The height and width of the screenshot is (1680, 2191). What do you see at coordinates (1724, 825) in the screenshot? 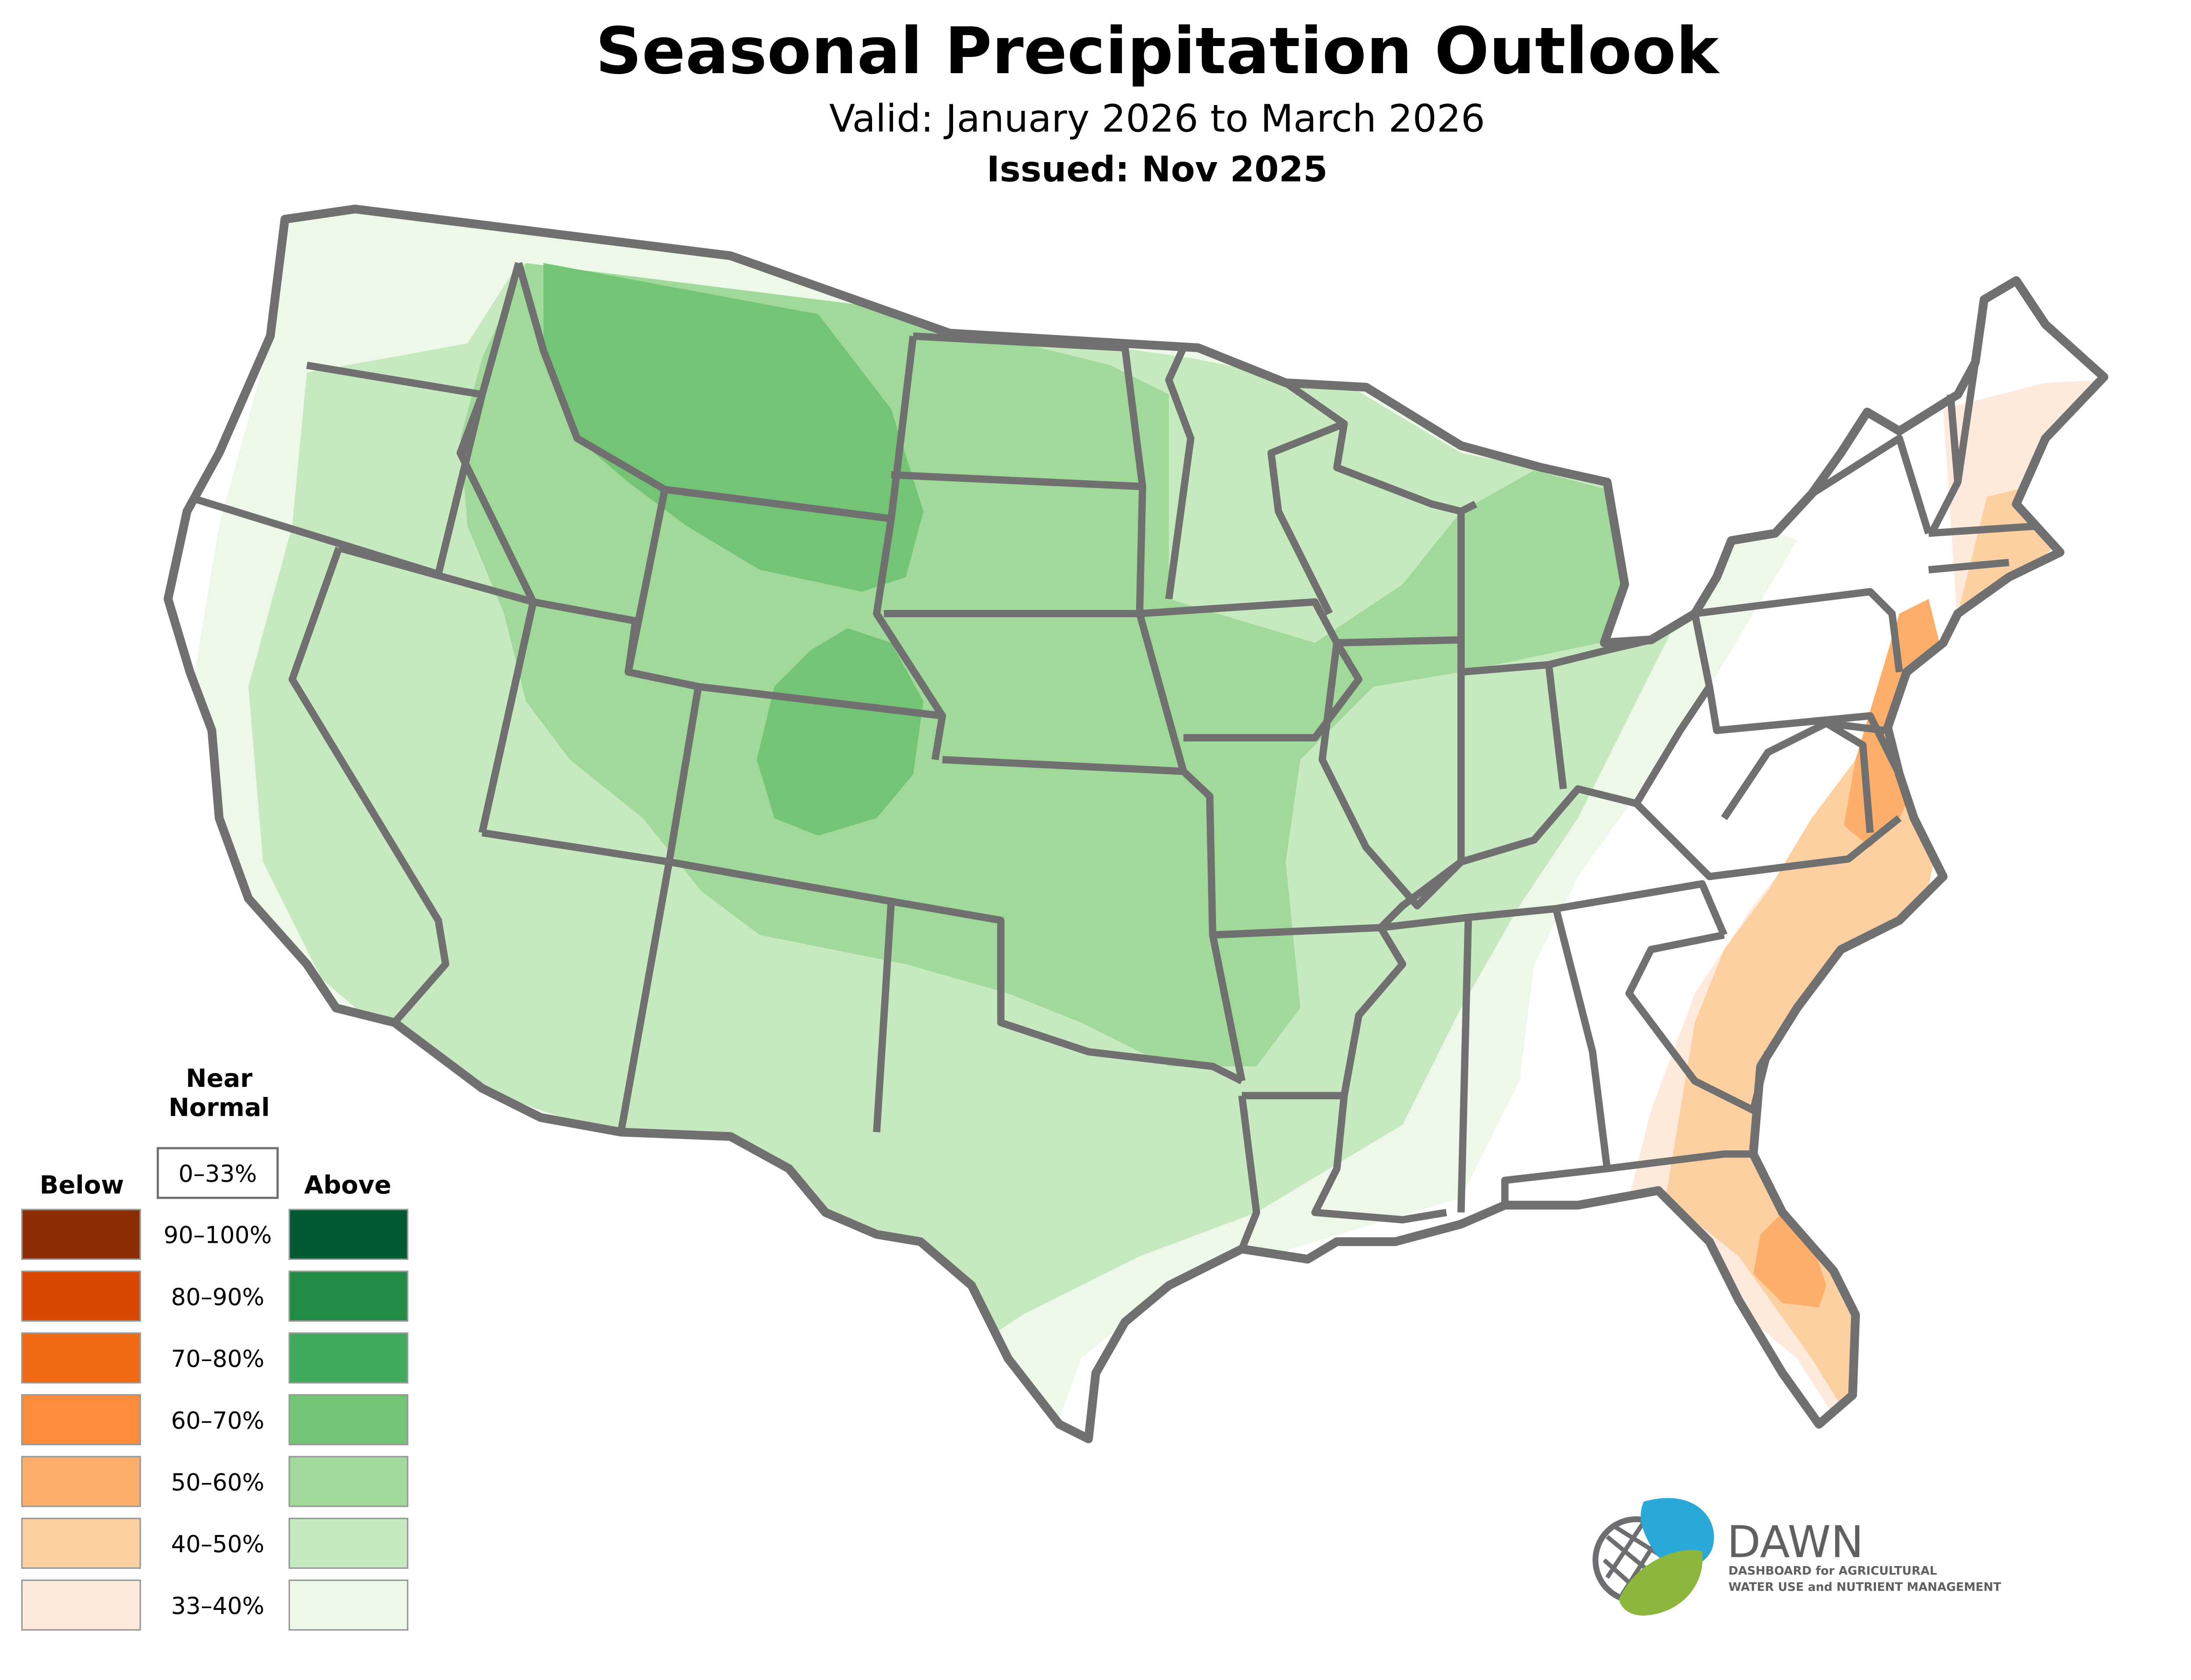
I see `near-normal-southeast-region` at bounding box center [1724, 825].